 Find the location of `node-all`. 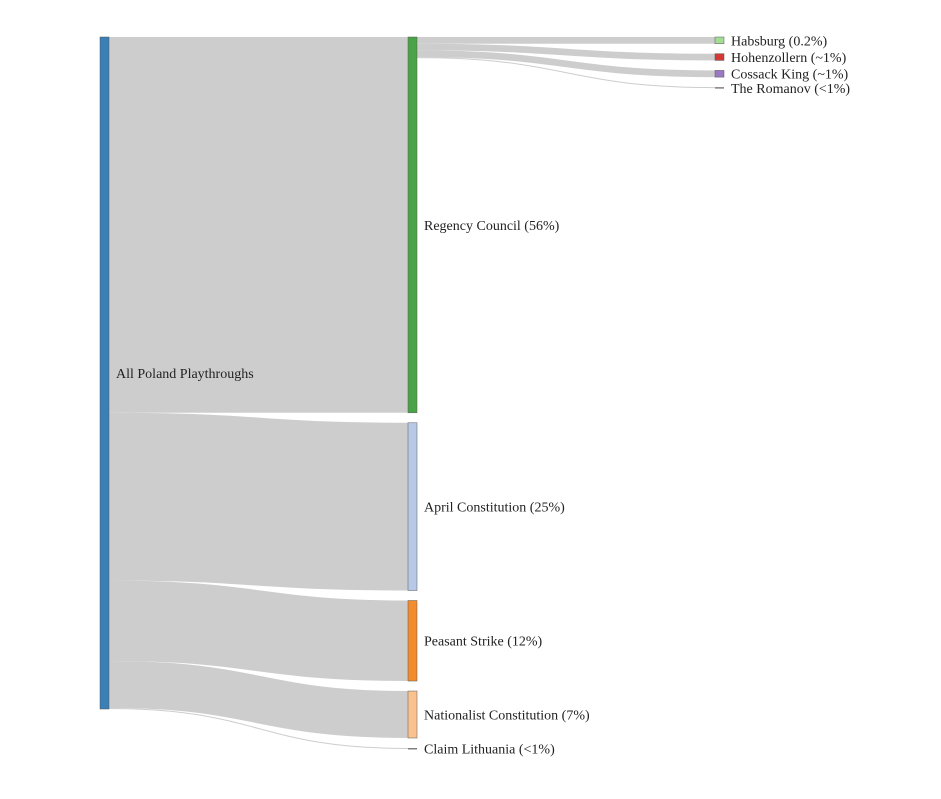

node-all is located at coordinates (104, 373).